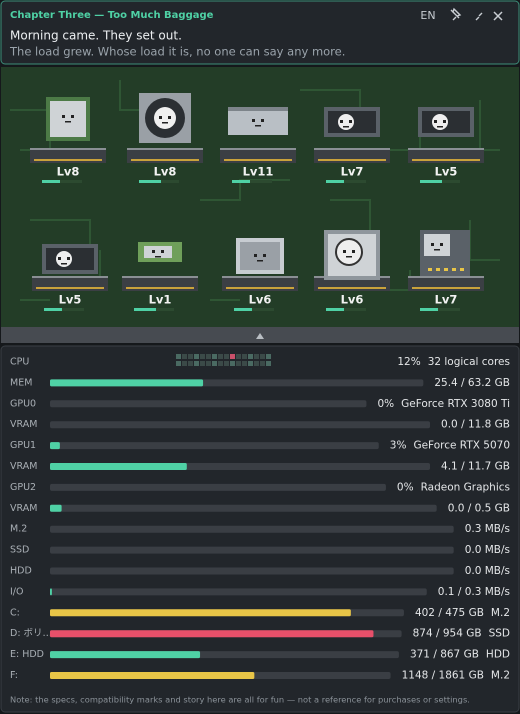  I want to click on row-value: HDD, so click(498, 655).